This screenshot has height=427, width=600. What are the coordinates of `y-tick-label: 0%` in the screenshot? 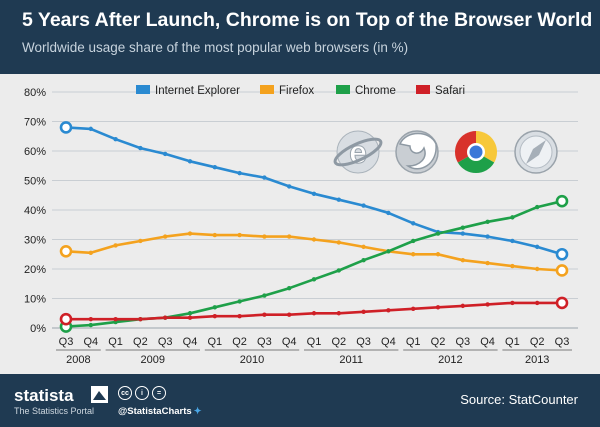 It's located at (38, 329).